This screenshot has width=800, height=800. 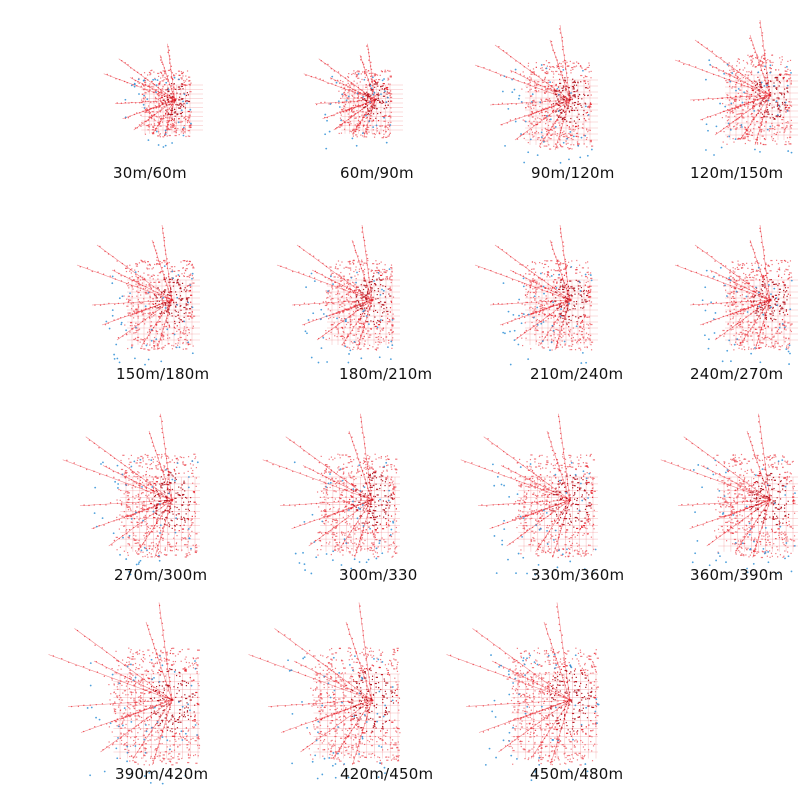 What do you see at coordinates (578, 575) in the screenshot?
I see `panel-label-11: 330m/360m` at bounding box center [578, 575].